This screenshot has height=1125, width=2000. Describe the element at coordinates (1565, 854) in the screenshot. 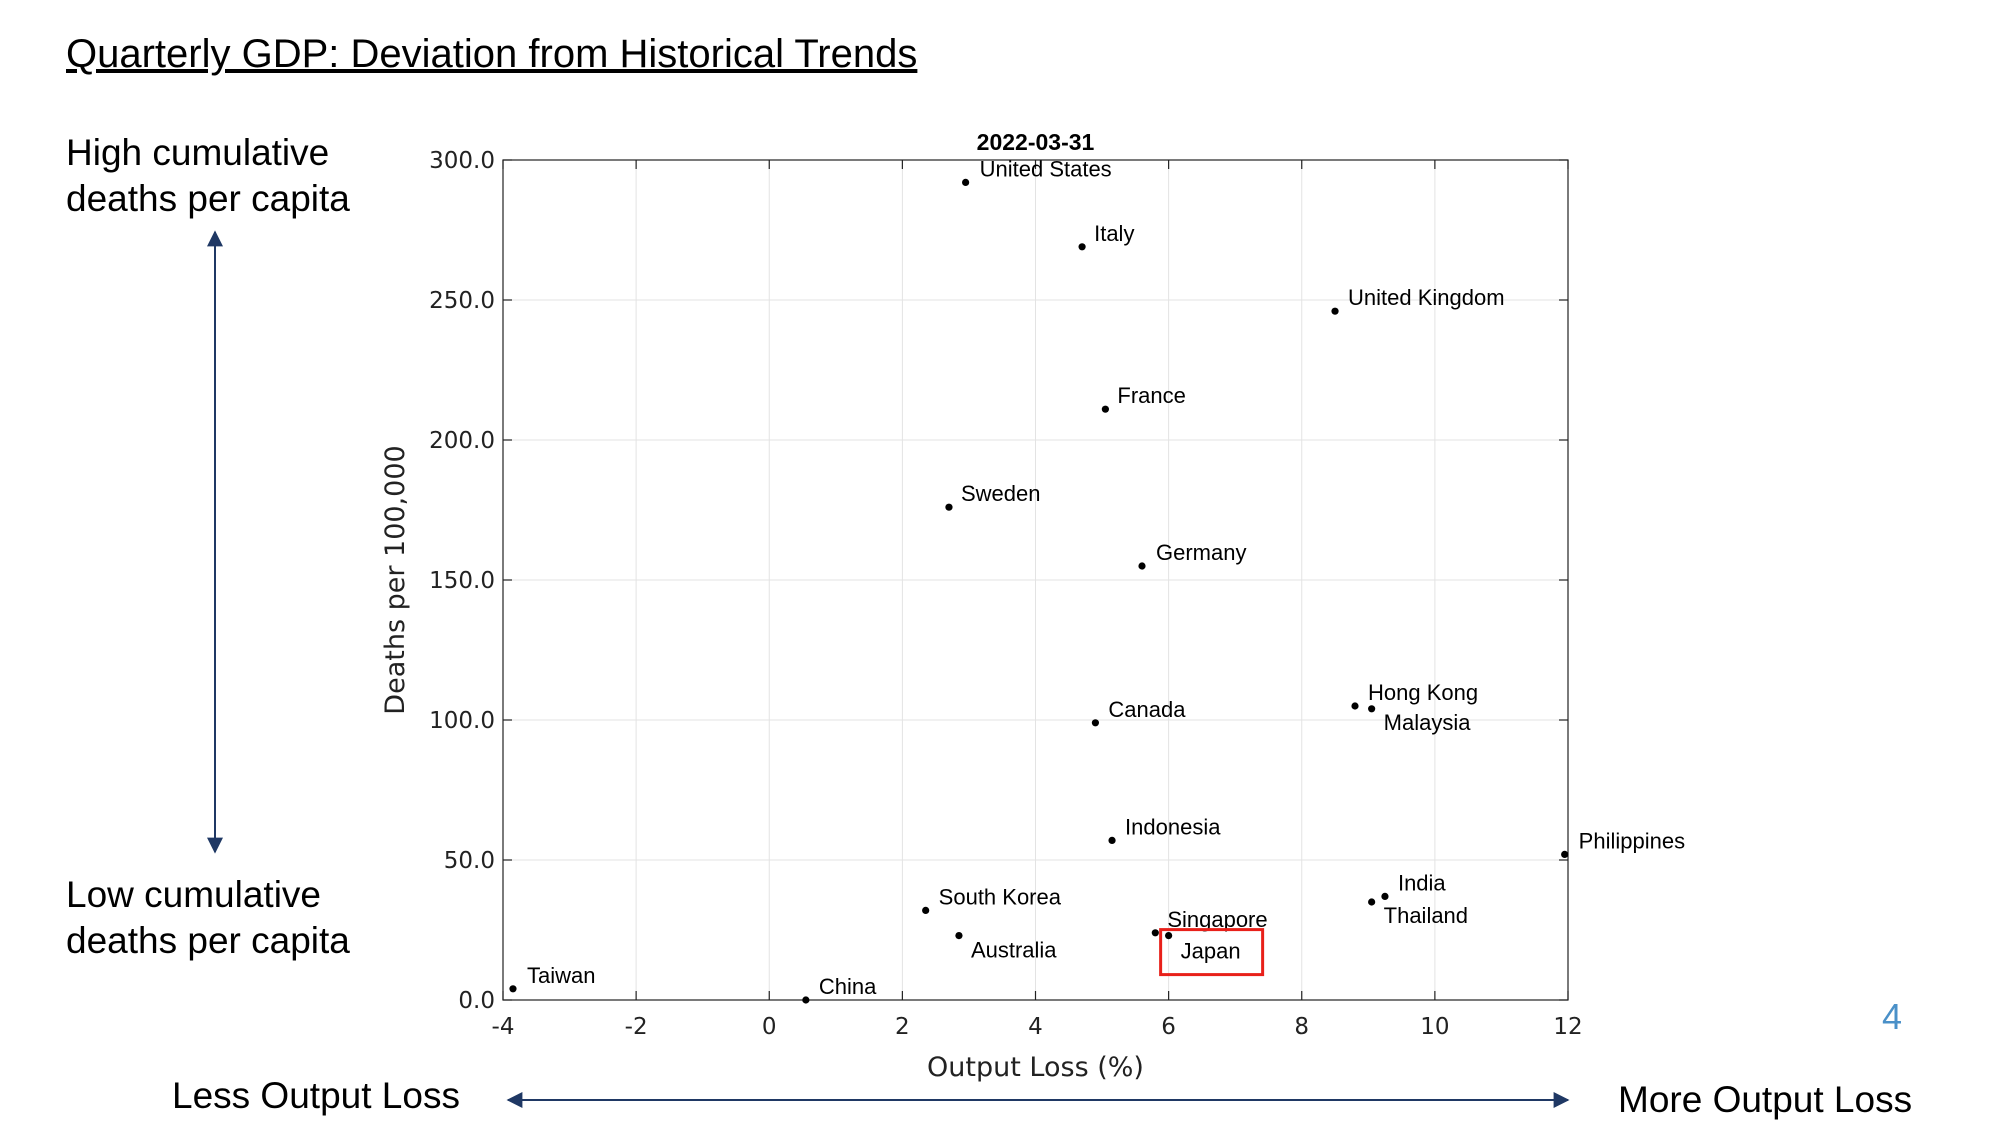

I see `point-philippines` at that location.